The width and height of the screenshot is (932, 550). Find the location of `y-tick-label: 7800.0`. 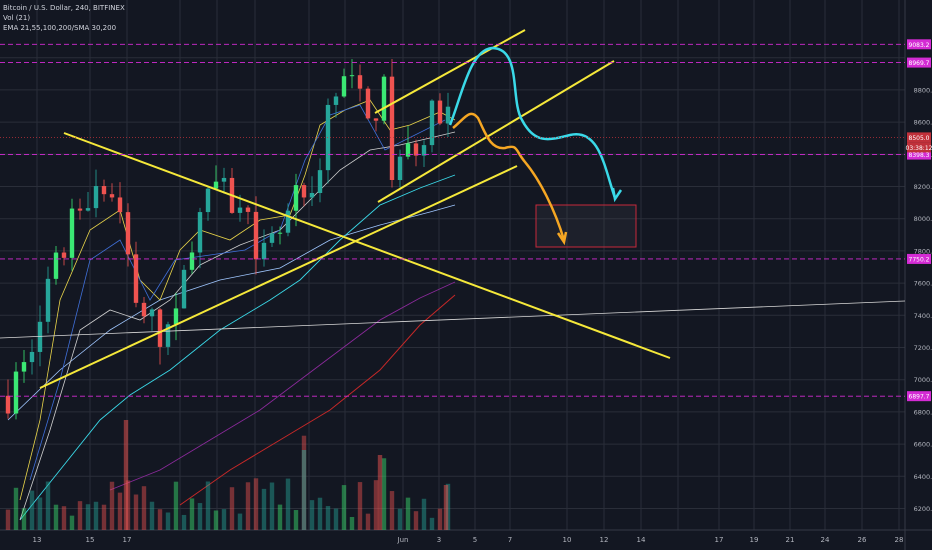

y-tick-label: 7800.0 is located at coordinates (923, 251).